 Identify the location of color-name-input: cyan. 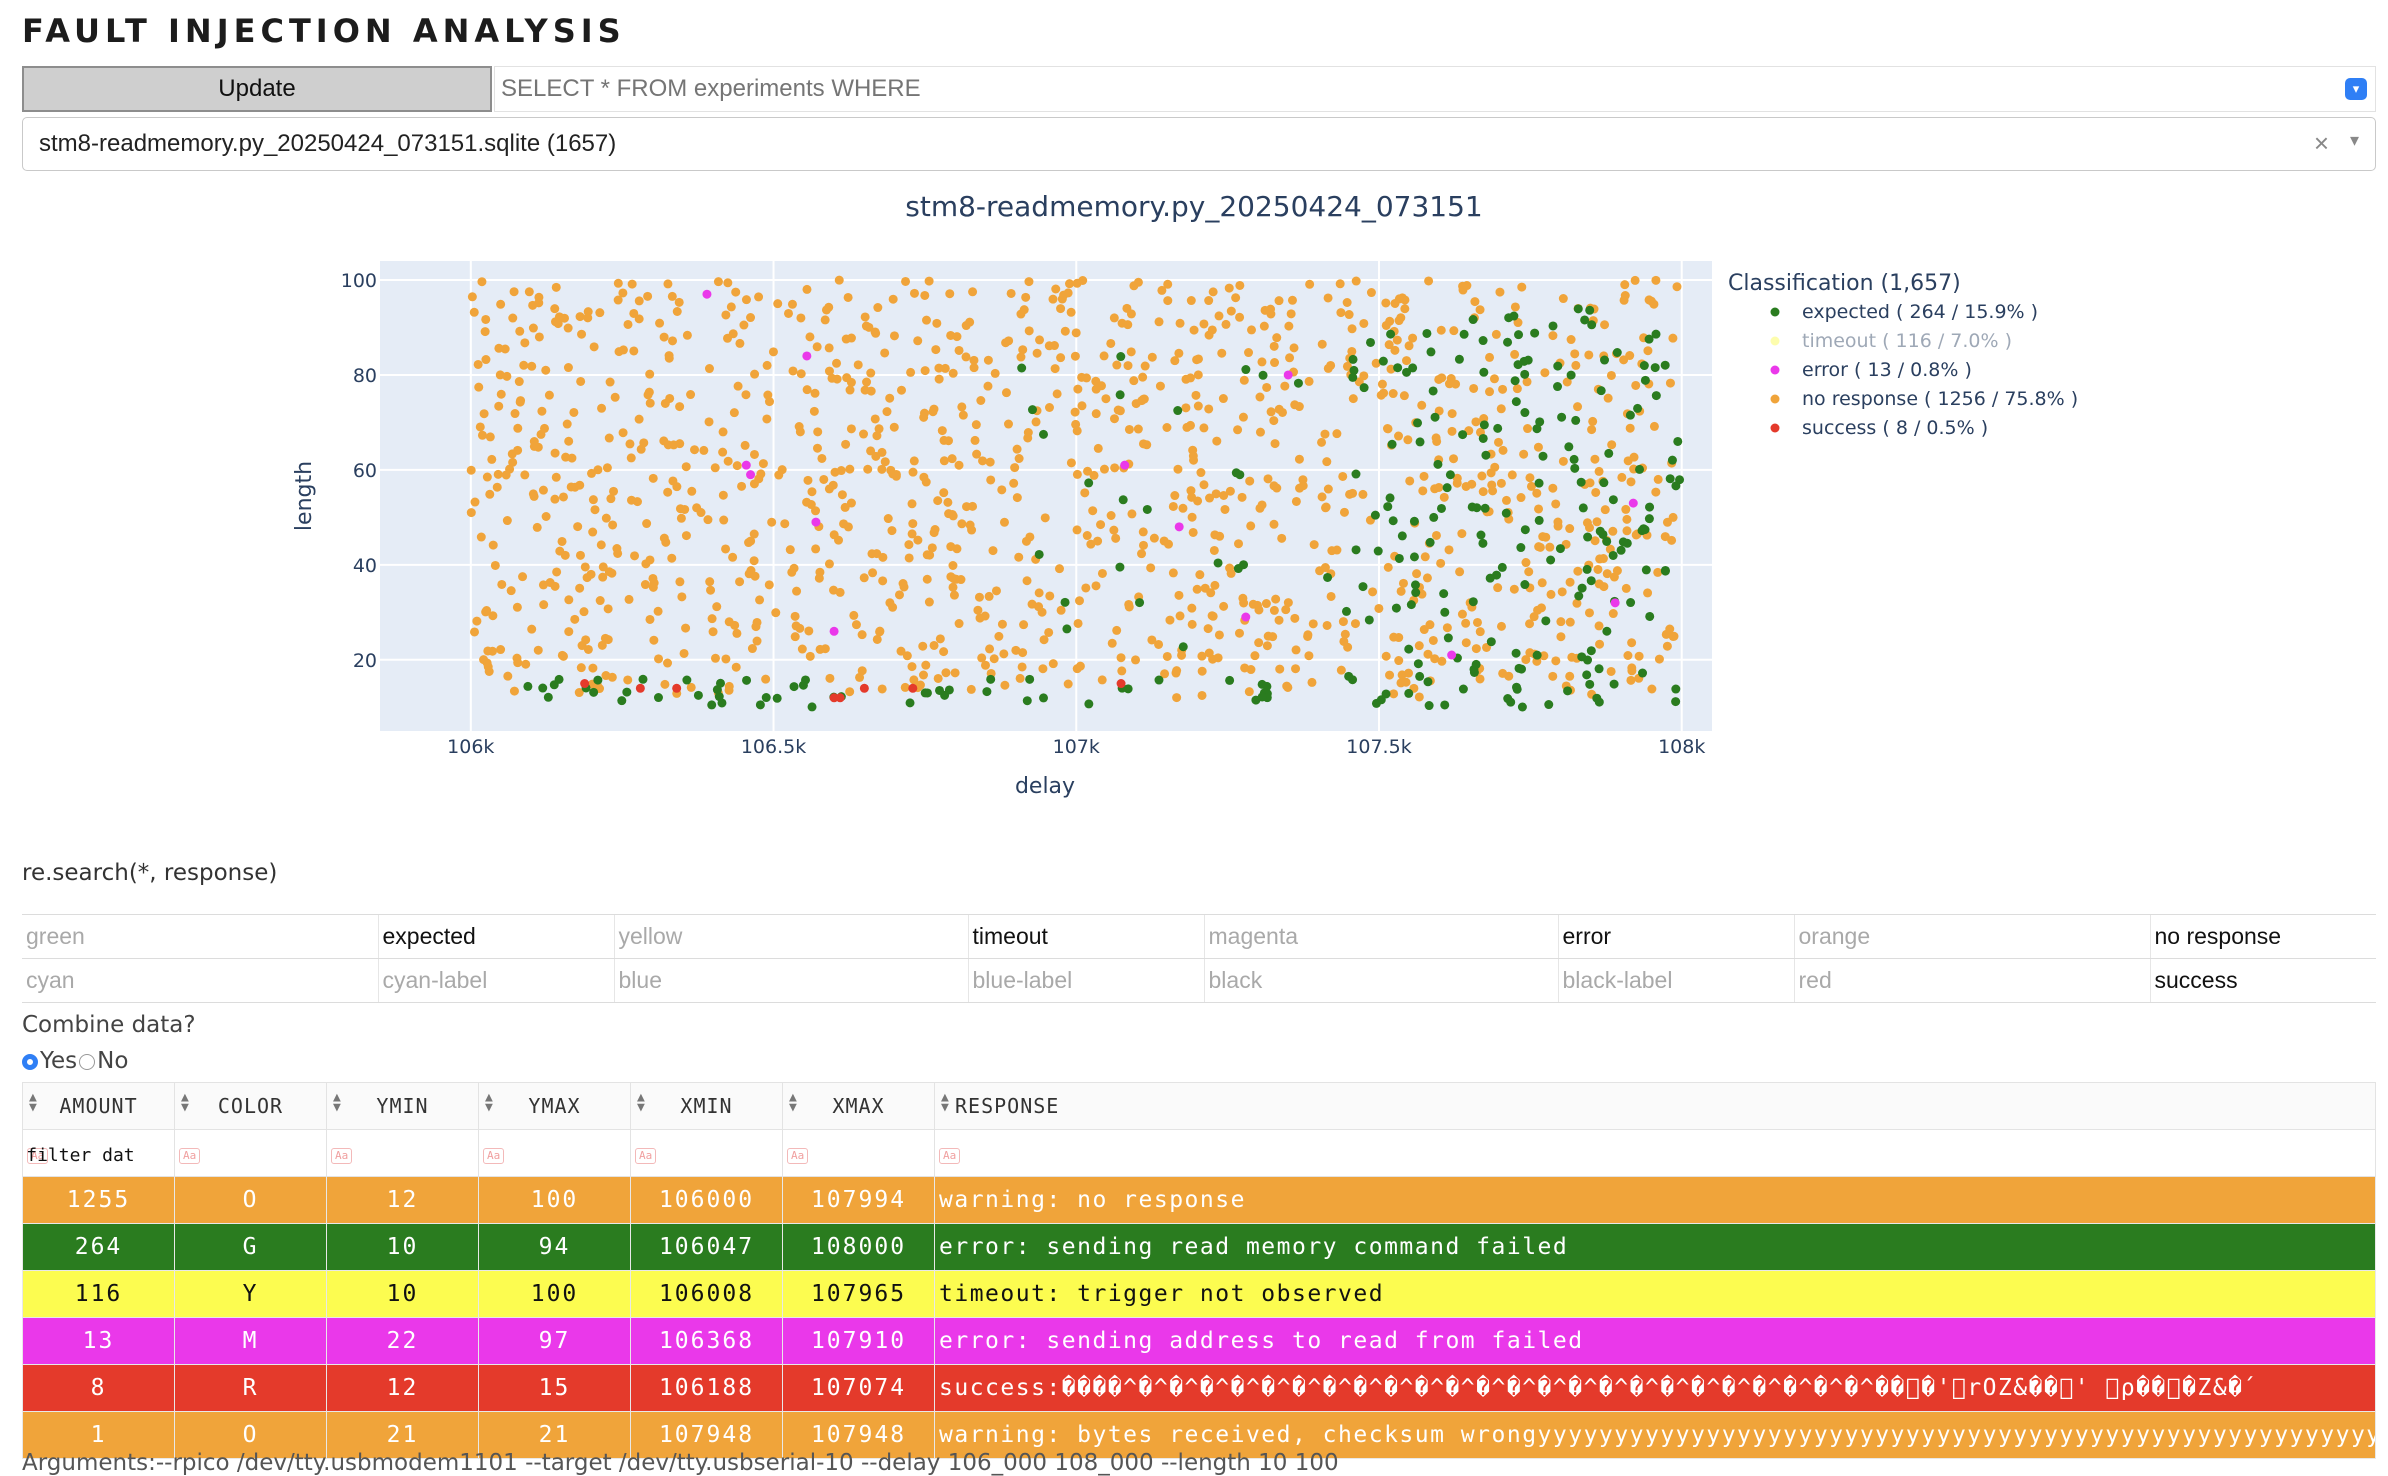
(200, 980).